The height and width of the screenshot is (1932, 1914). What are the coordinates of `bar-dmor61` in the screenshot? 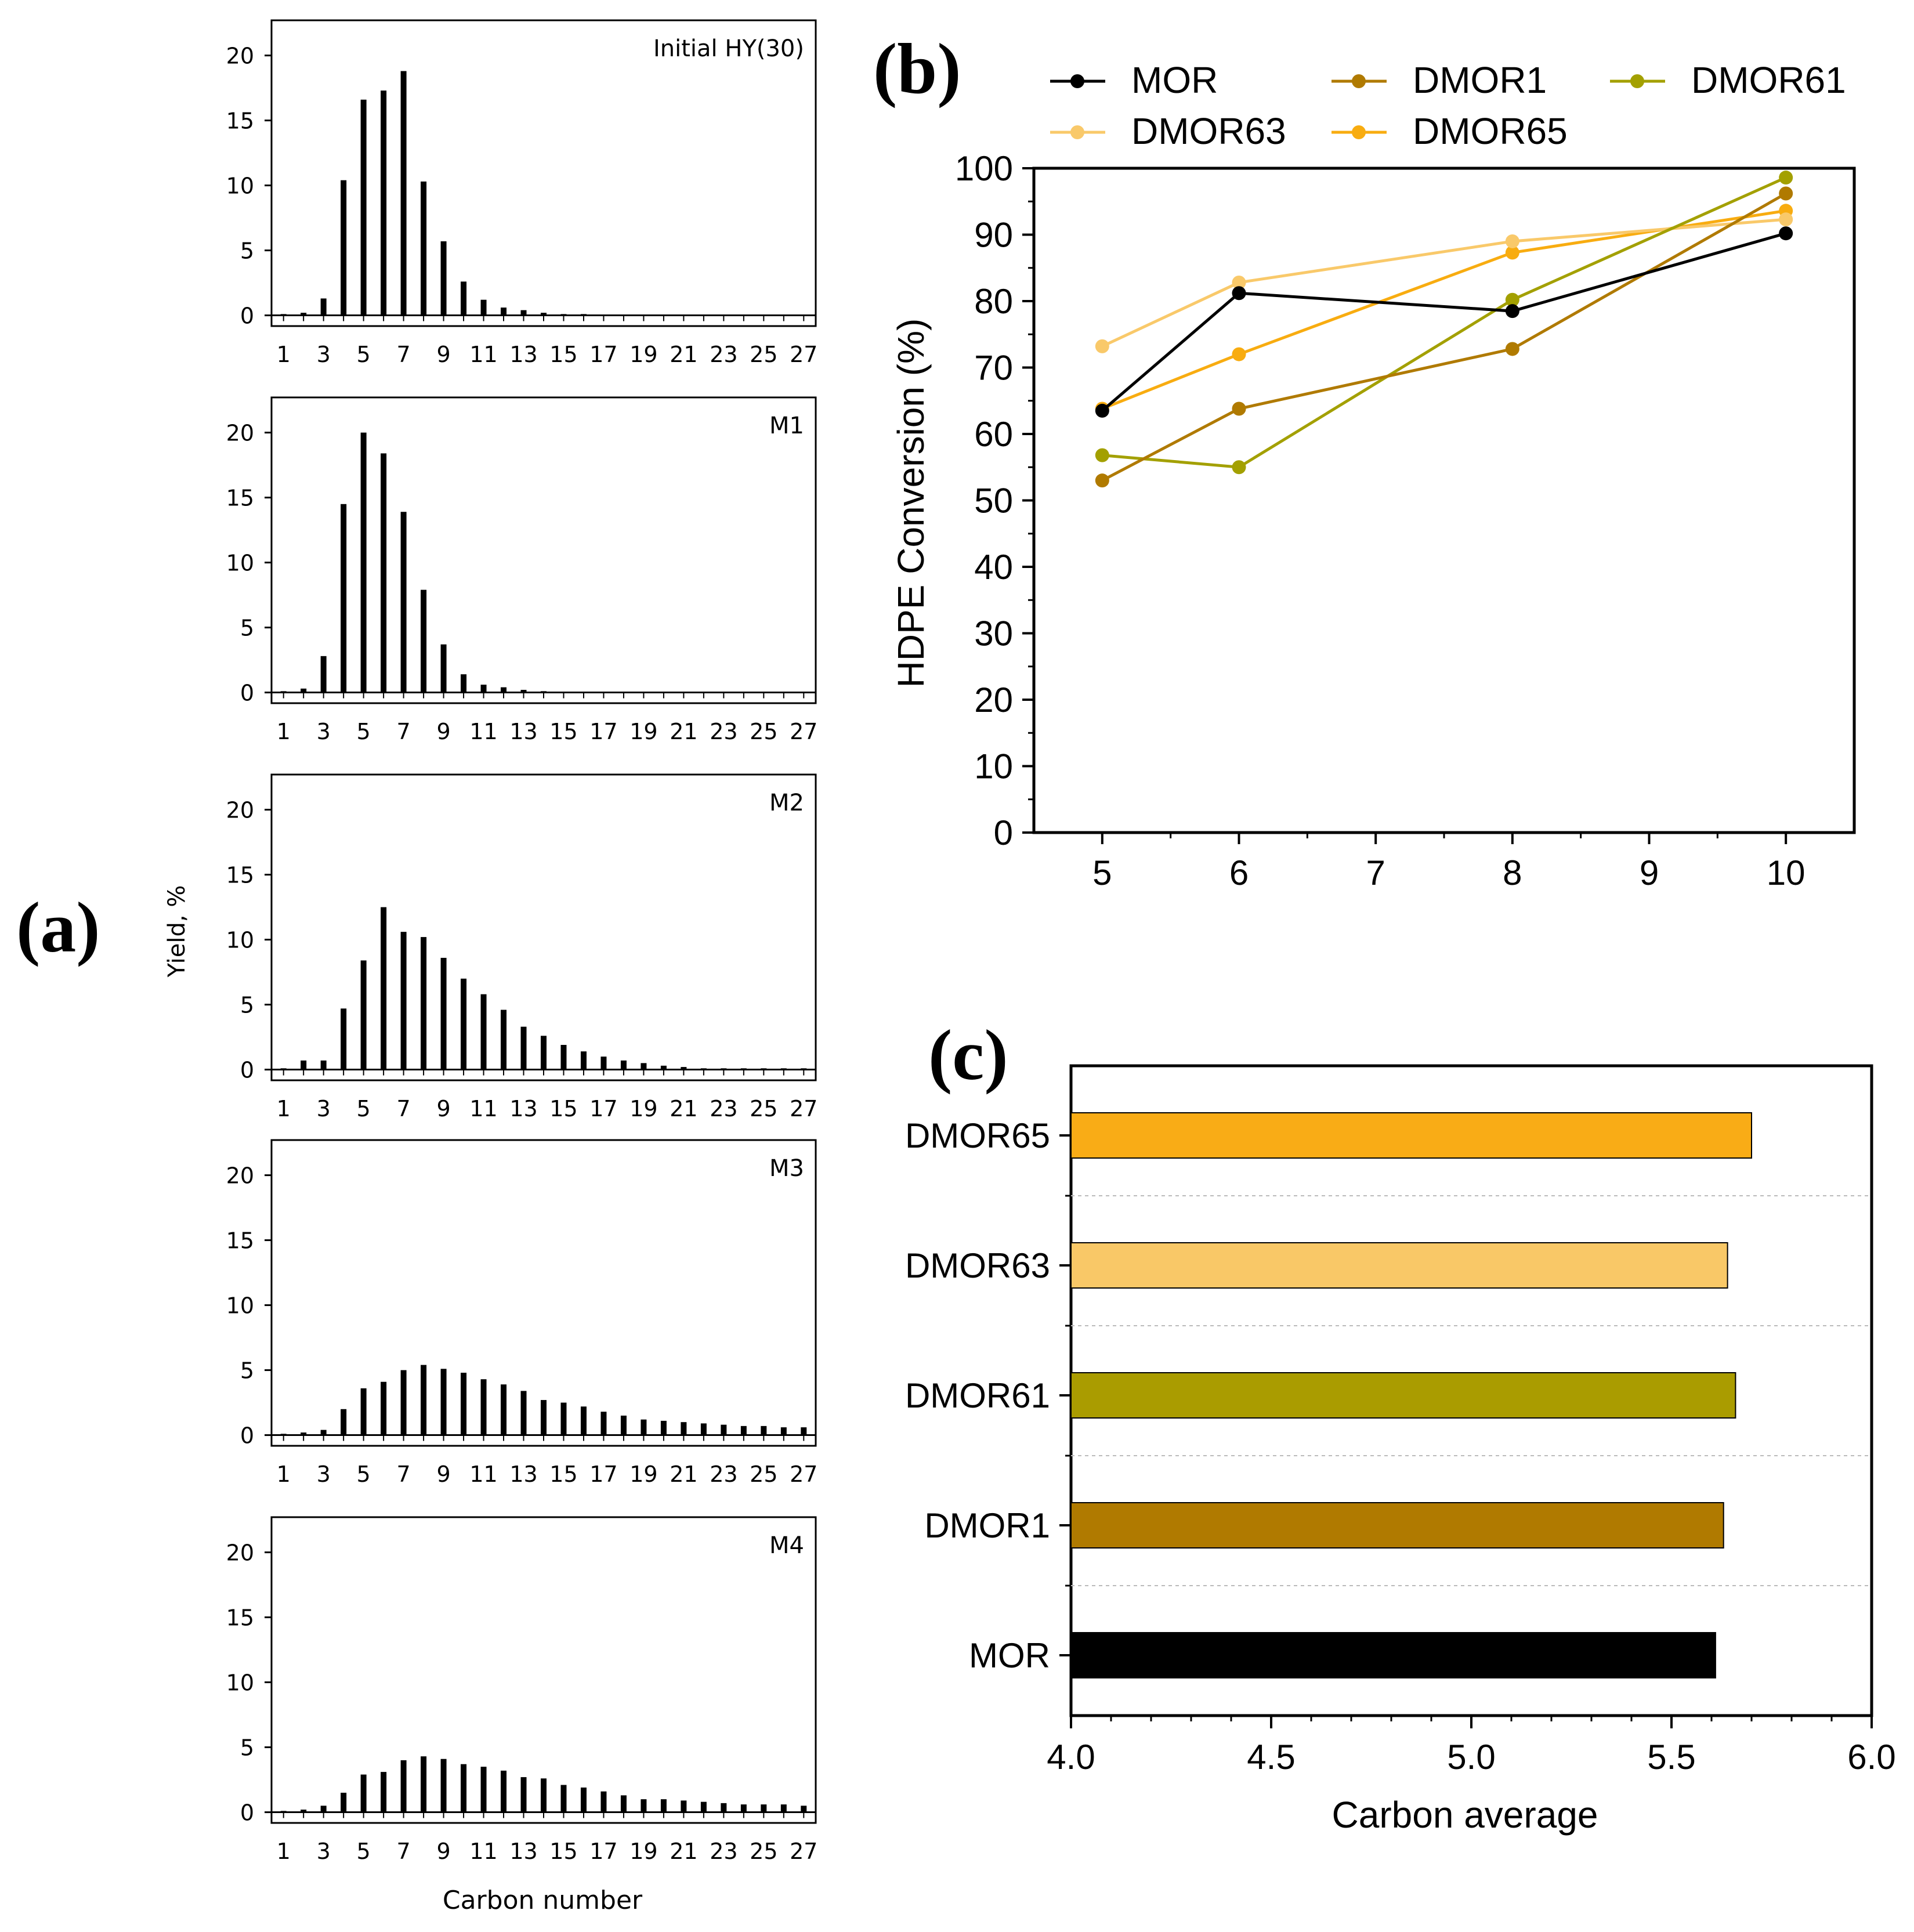 It's located at (1403, 1395).